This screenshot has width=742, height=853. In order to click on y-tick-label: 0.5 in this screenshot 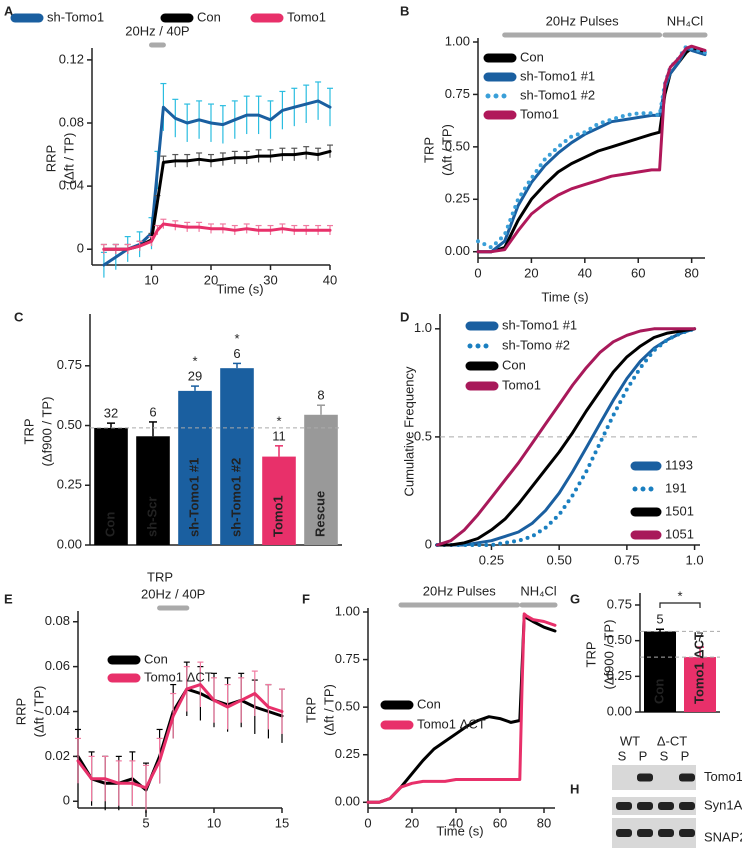, I will do `click(423, 435)`.